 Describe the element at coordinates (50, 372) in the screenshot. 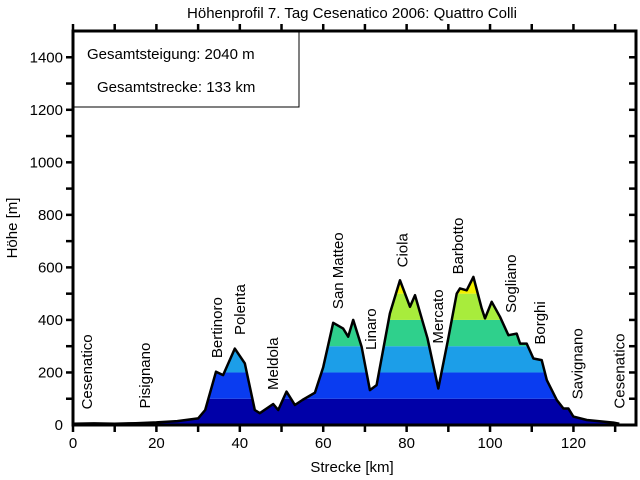

I see `y-tick-label: 200` at that location.